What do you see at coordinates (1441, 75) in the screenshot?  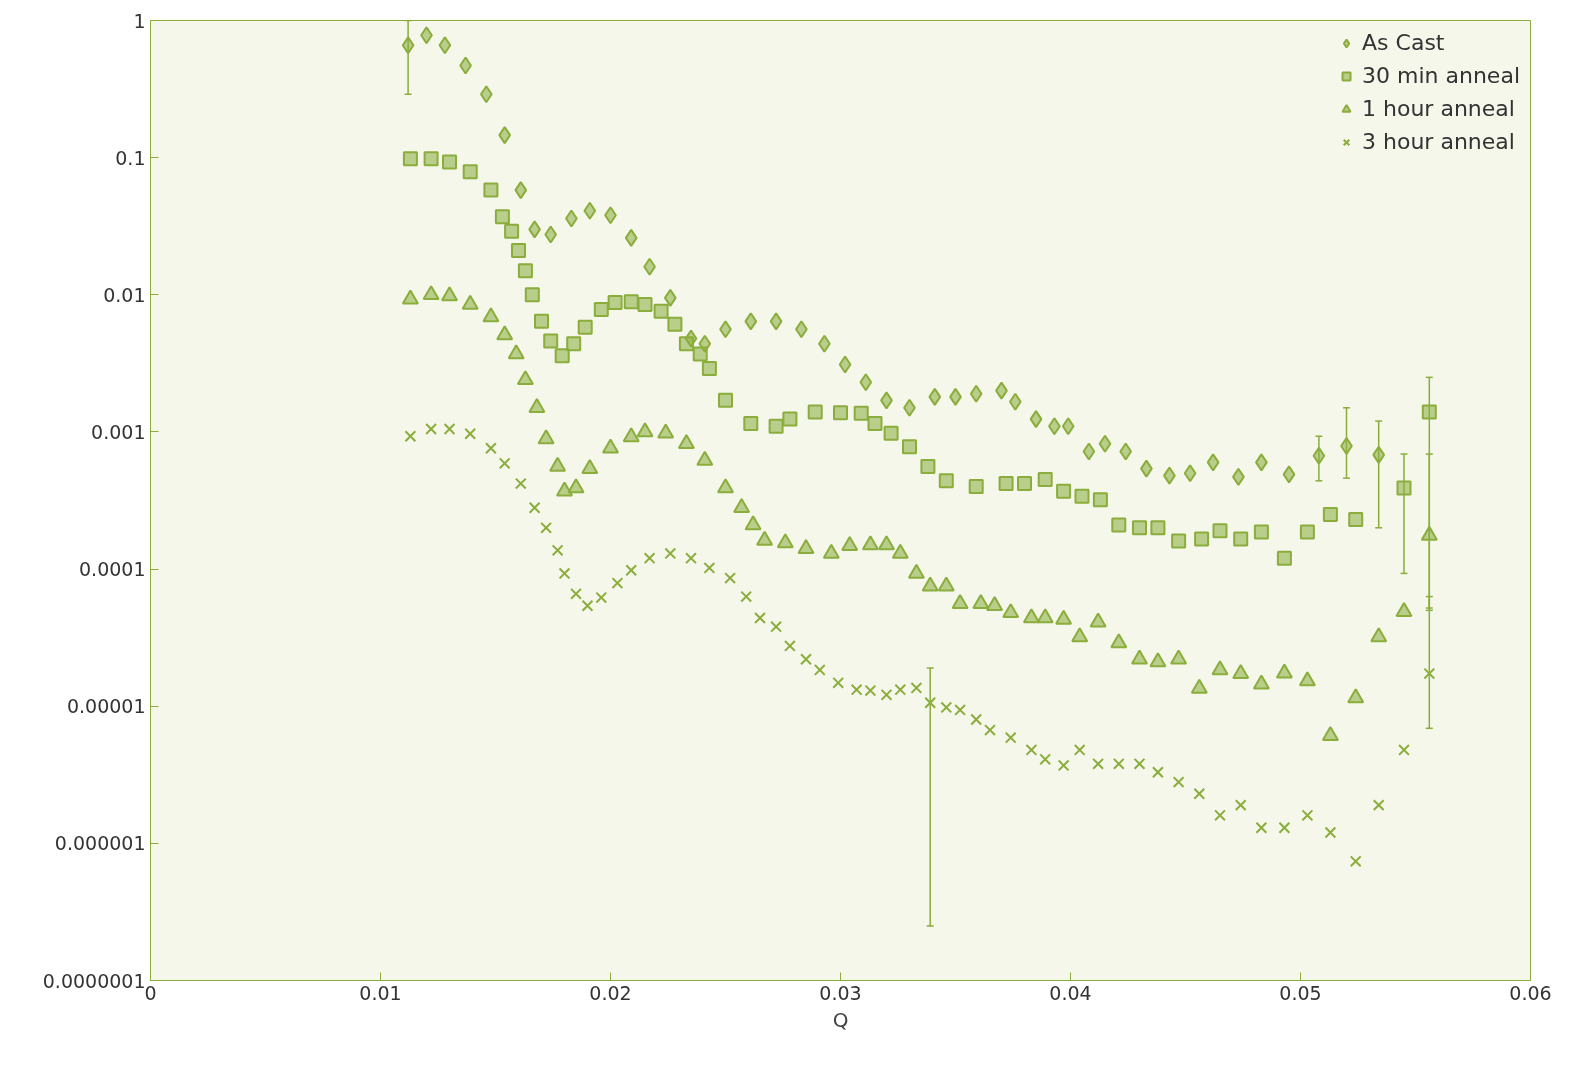 I see `legend-label: 30 min anneal` at bounding box center [1441, 75].